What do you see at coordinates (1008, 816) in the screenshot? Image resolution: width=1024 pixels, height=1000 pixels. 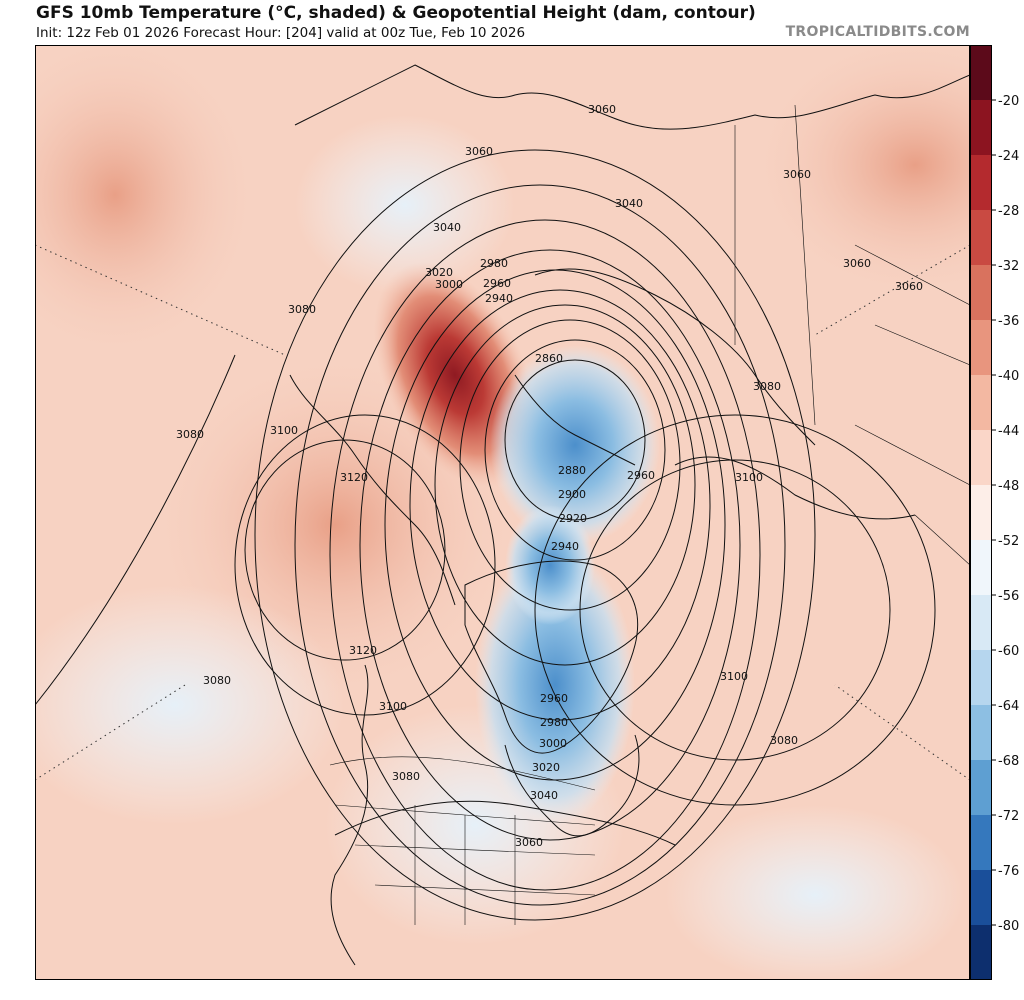 I see `colorbar-label: -72` at bounding box center [1008, 816].